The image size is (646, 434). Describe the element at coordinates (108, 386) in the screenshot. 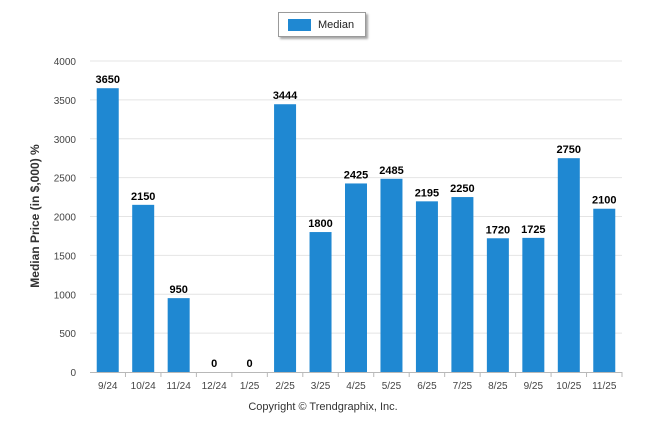

I see `x-tick-label: 9/24` at that location.